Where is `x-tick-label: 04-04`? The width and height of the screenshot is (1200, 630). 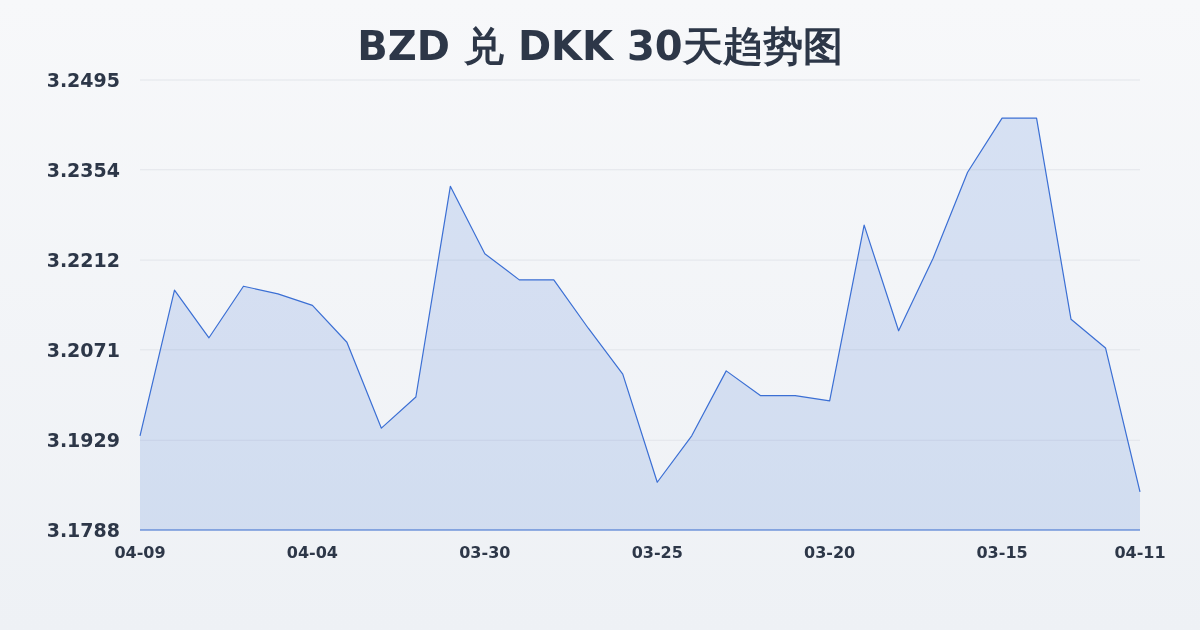 x-tick-label: 04-04 is located at coordinates (312, 552).